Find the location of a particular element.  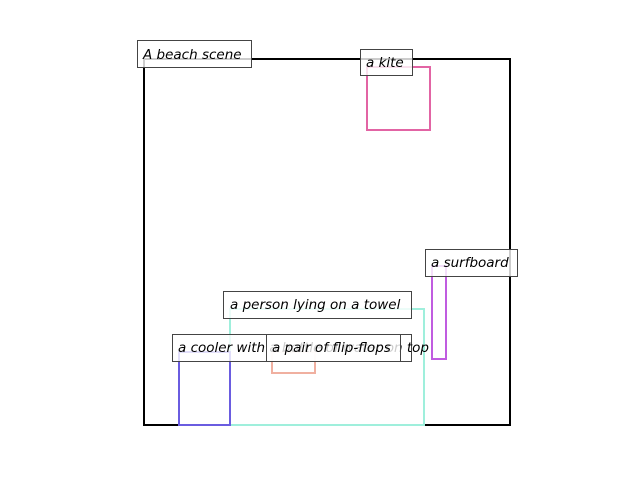

kite-label-text: a kite is located at coordinates (385, 63).